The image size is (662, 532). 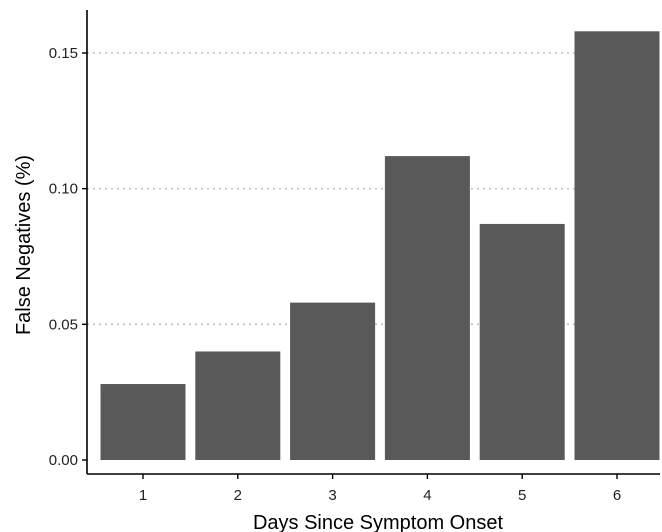 What do you see at coordinates (617, 495) in the screenshot?
I see `x-tick-label: 6` at bounding box center [617, 495].